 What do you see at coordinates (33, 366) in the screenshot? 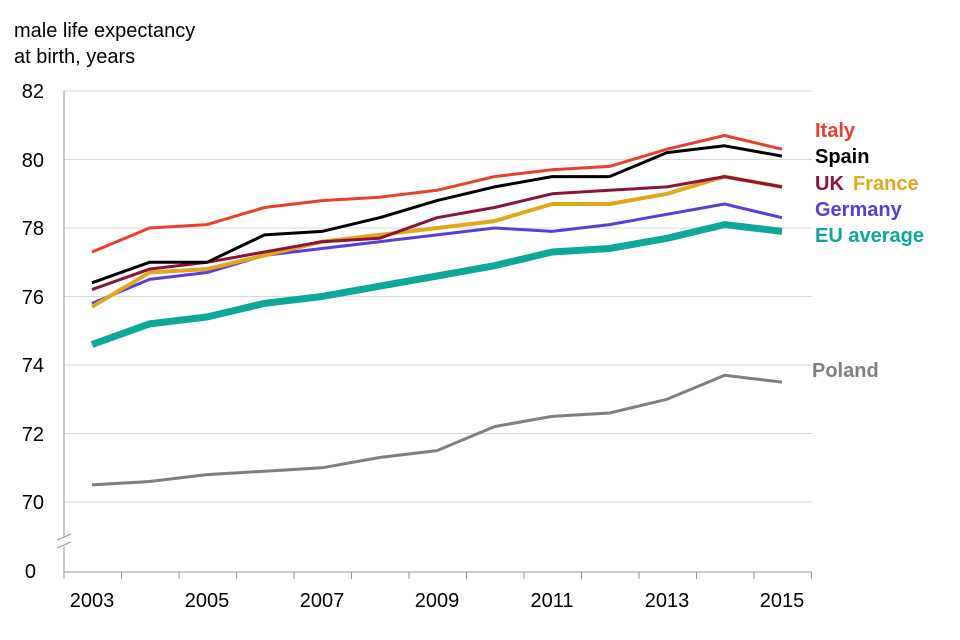
I see `y-tick-label-74: 74` at bounding box center [33, 366].